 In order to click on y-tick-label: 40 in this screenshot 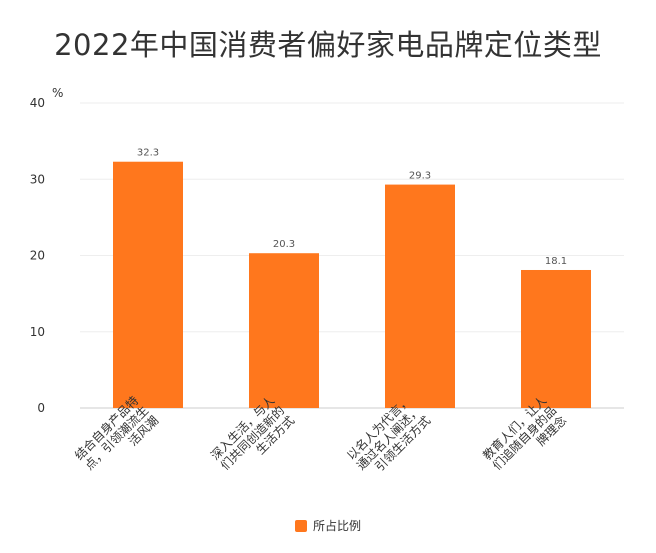, I will do `click(37, 103)`.